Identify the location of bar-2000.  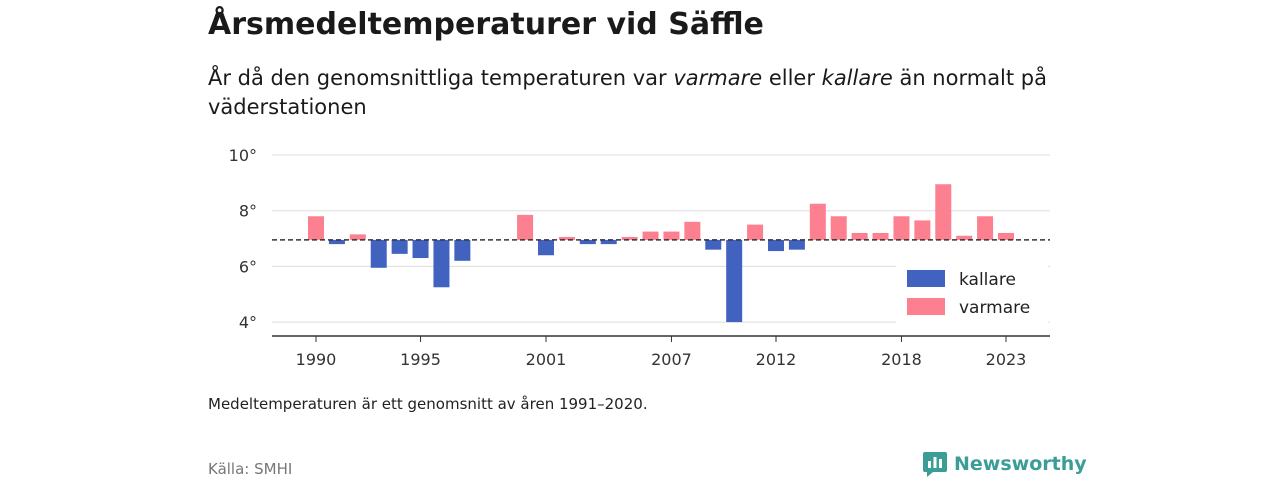
(525, 227).